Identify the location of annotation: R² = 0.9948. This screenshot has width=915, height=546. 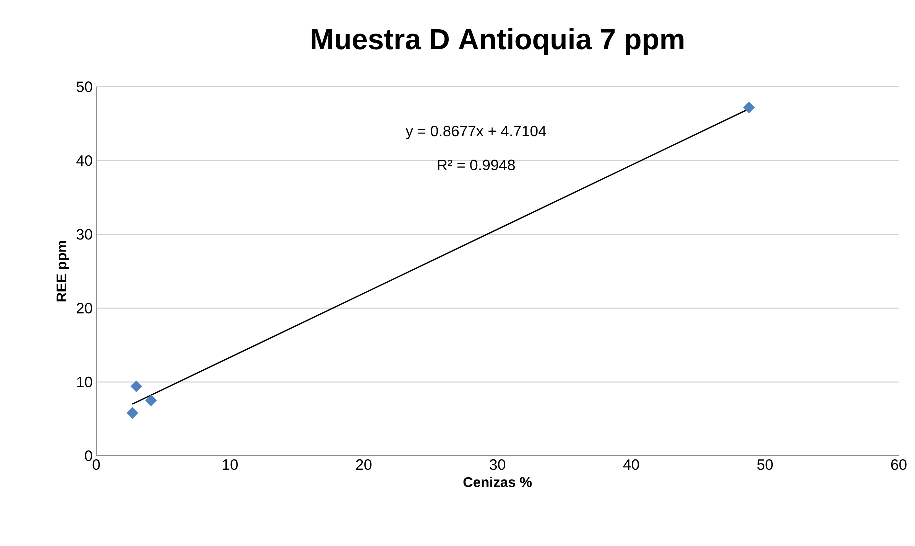
(477, 165).